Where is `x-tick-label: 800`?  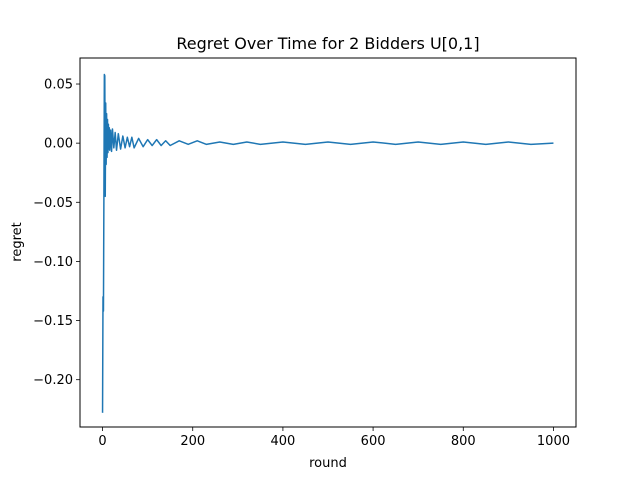
x-tick-label: 800 is located at coordinates (463, 441).